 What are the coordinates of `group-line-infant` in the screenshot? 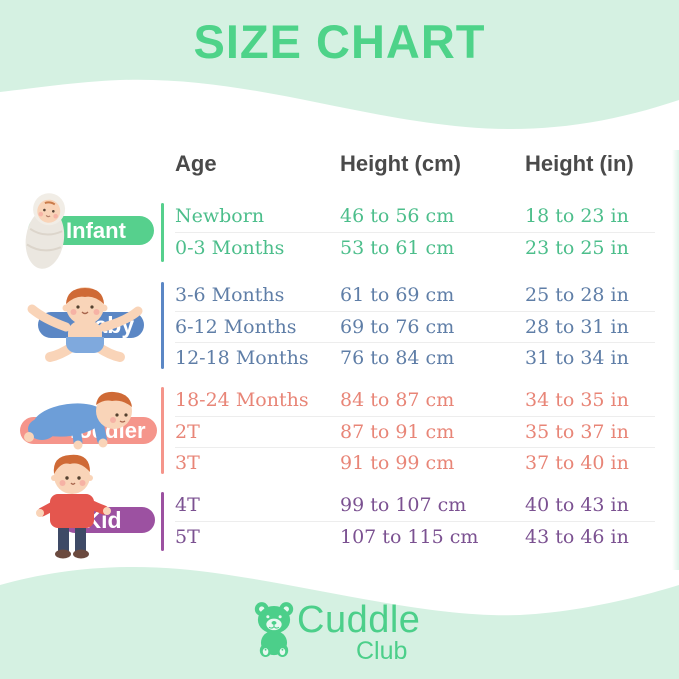 It's located at (162, 232).